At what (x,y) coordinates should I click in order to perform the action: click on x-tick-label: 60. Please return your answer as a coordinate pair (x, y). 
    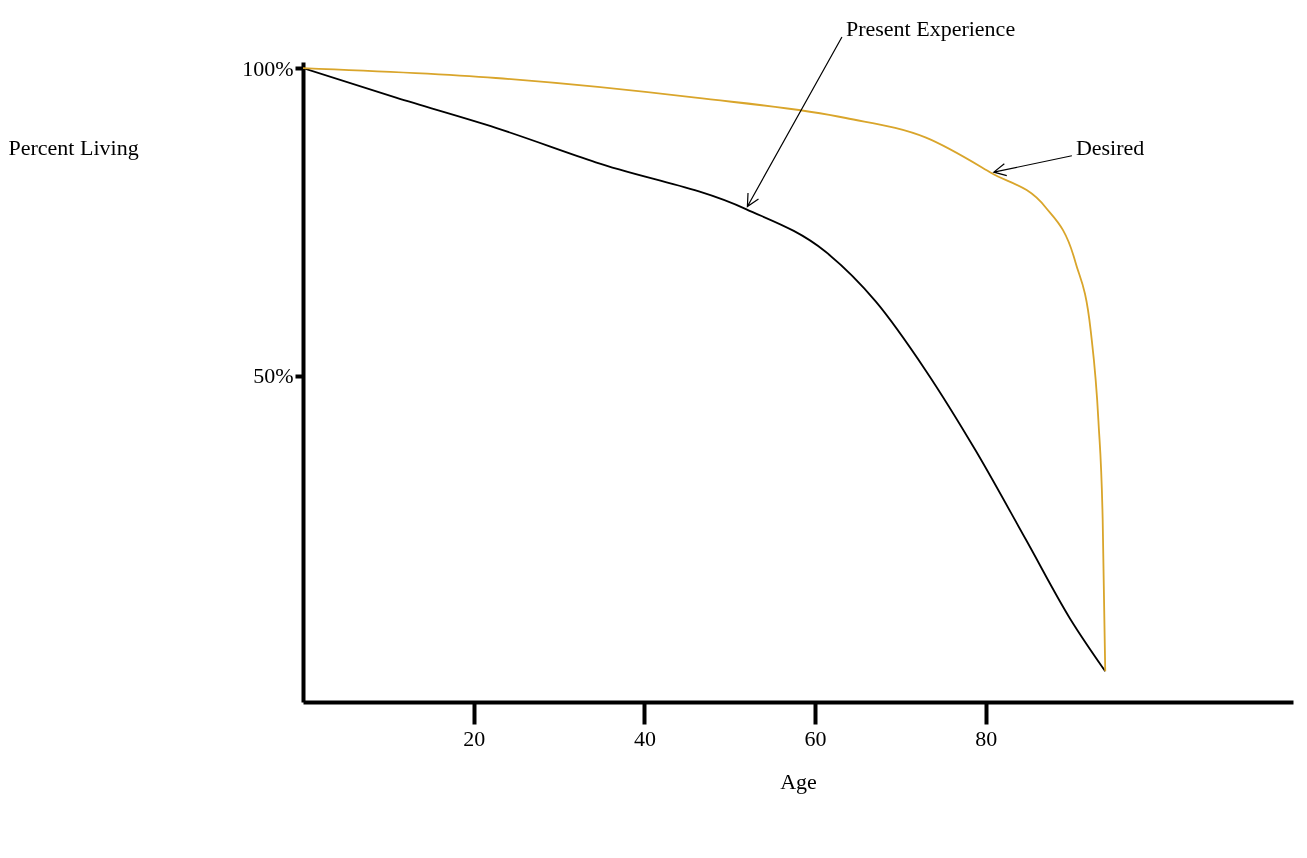
    Looking at the image, I should click on (815, 738).